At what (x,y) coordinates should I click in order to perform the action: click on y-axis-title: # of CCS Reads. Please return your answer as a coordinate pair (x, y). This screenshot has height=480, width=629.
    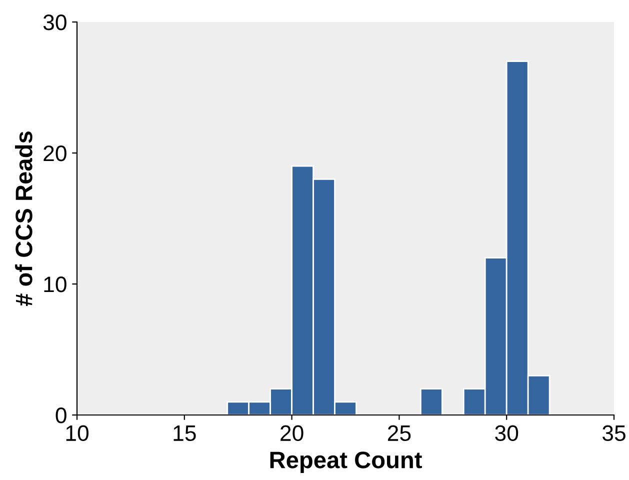
    Looking at the image, I should click on (23, 219).